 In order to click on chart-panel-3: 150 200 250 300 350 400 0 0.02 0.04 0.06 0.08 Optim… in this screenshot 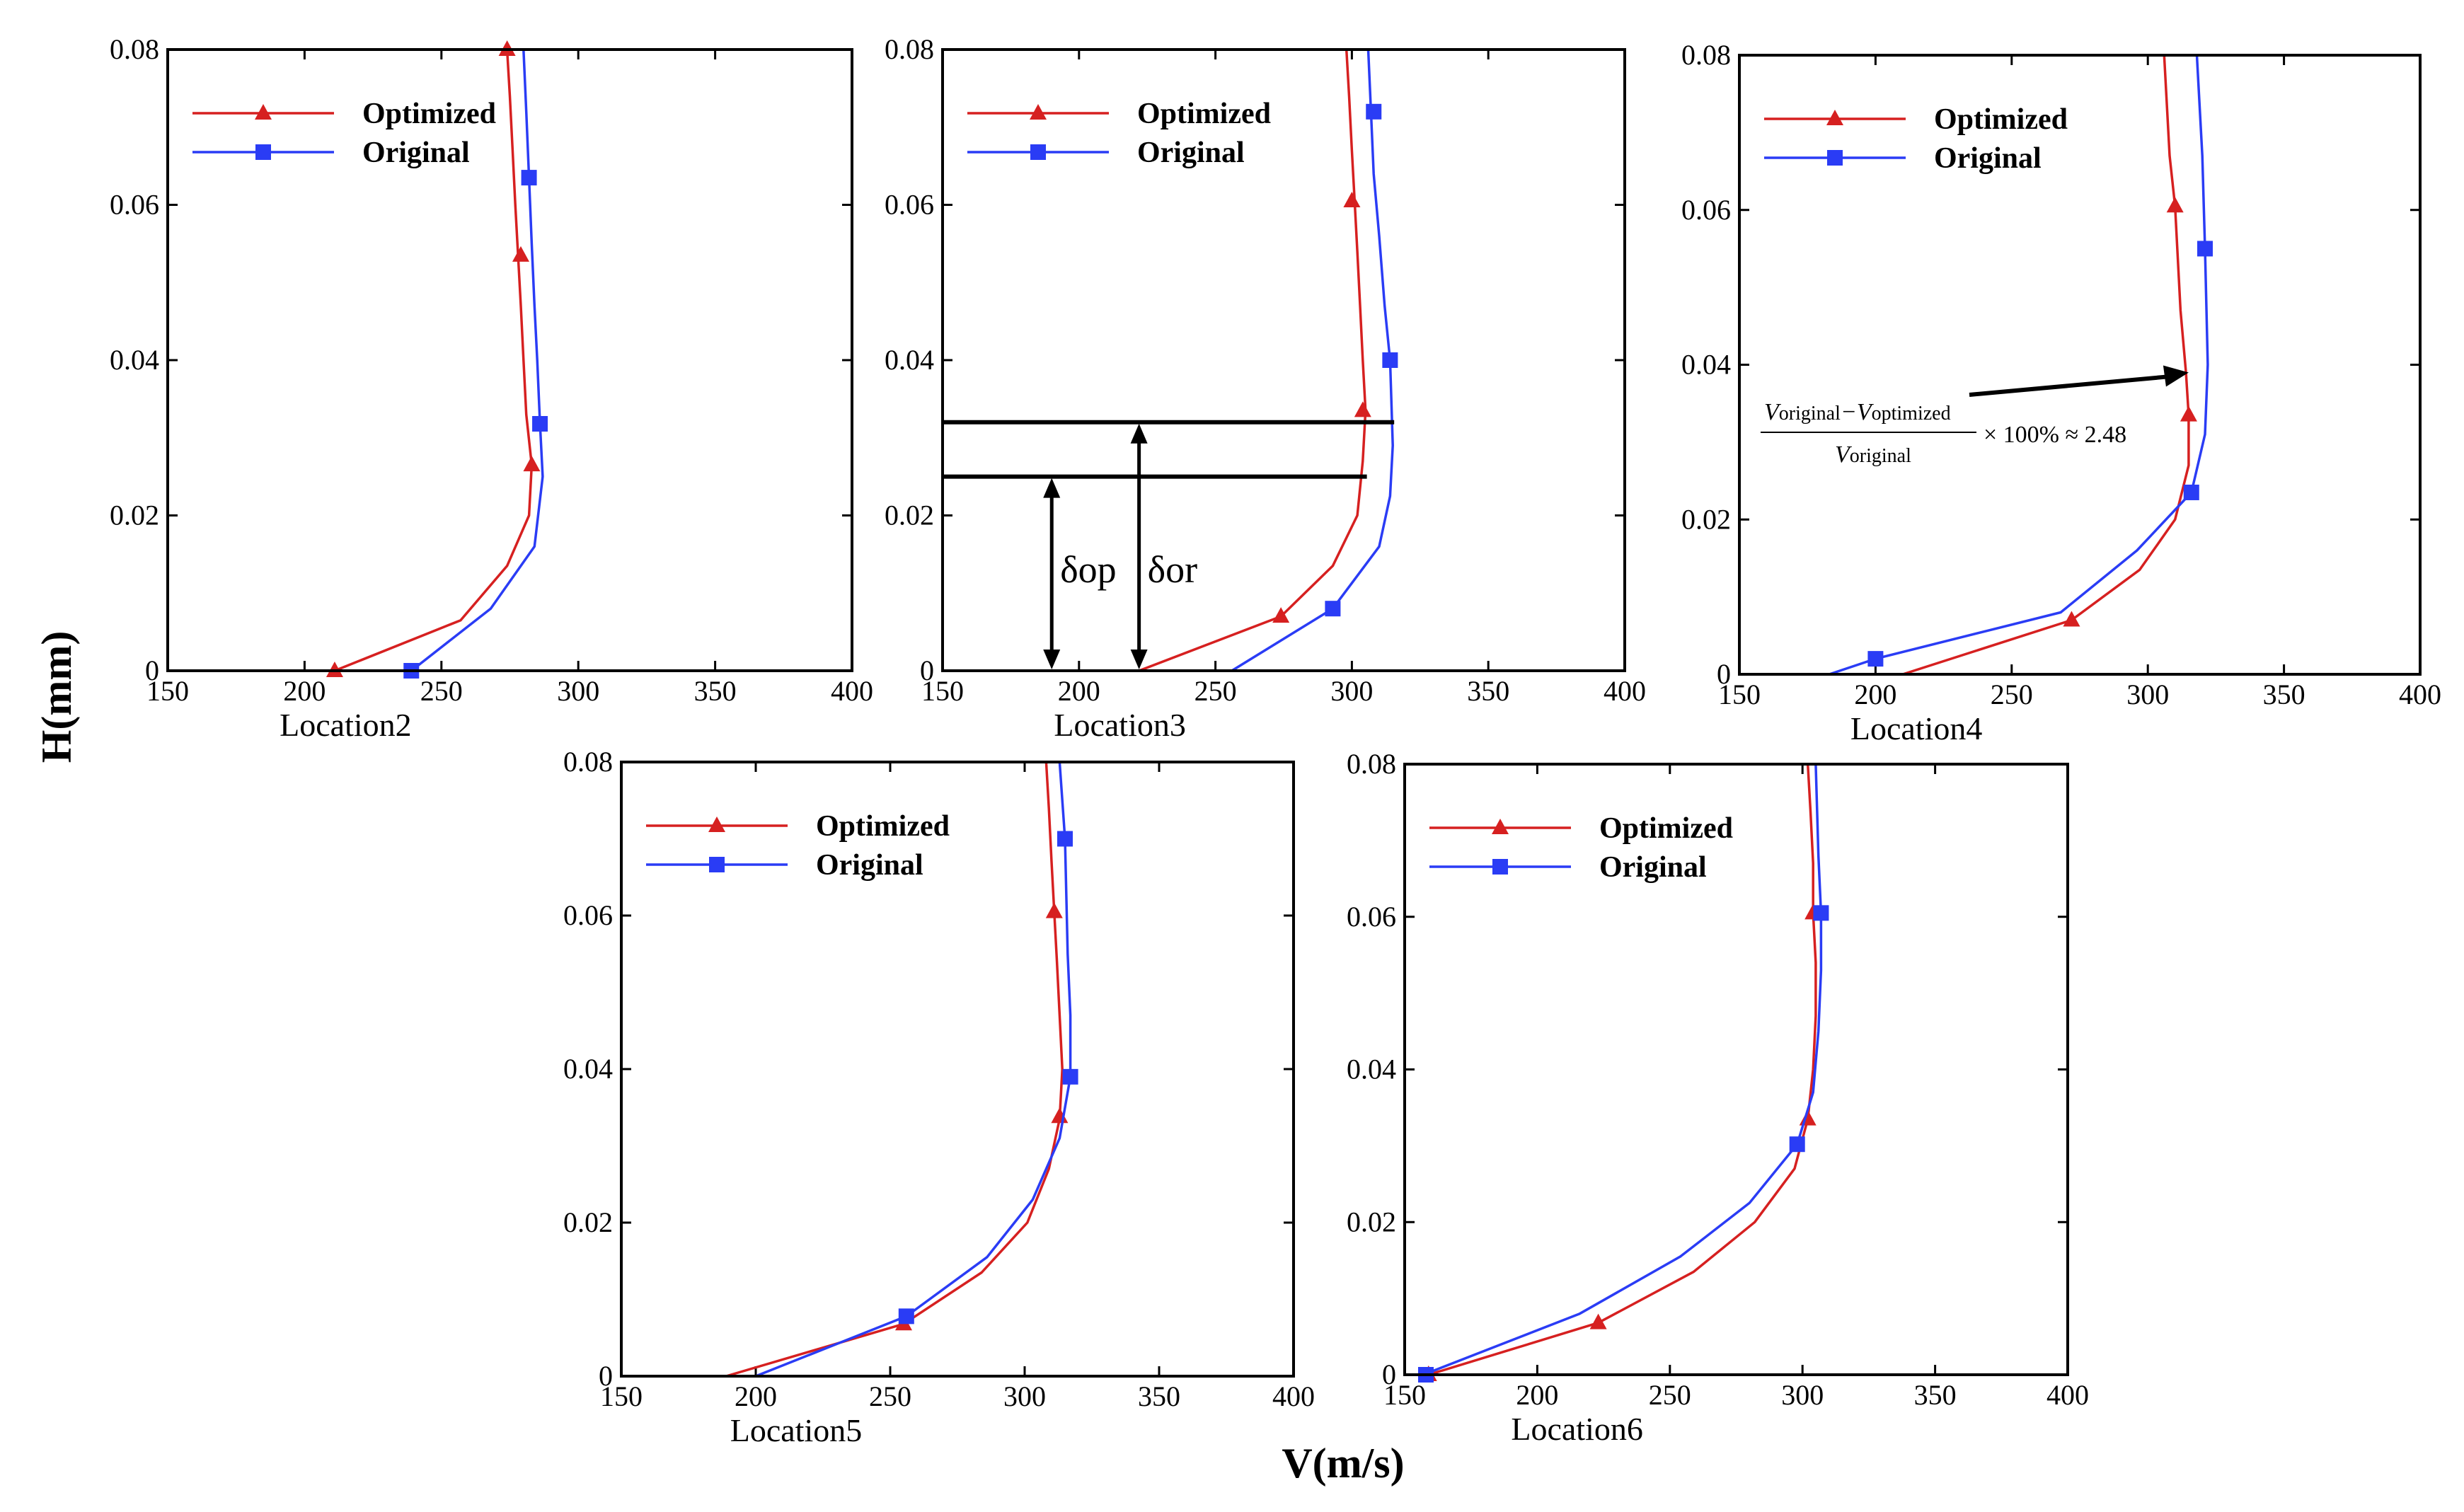, I will do `click(1265, 388)`.